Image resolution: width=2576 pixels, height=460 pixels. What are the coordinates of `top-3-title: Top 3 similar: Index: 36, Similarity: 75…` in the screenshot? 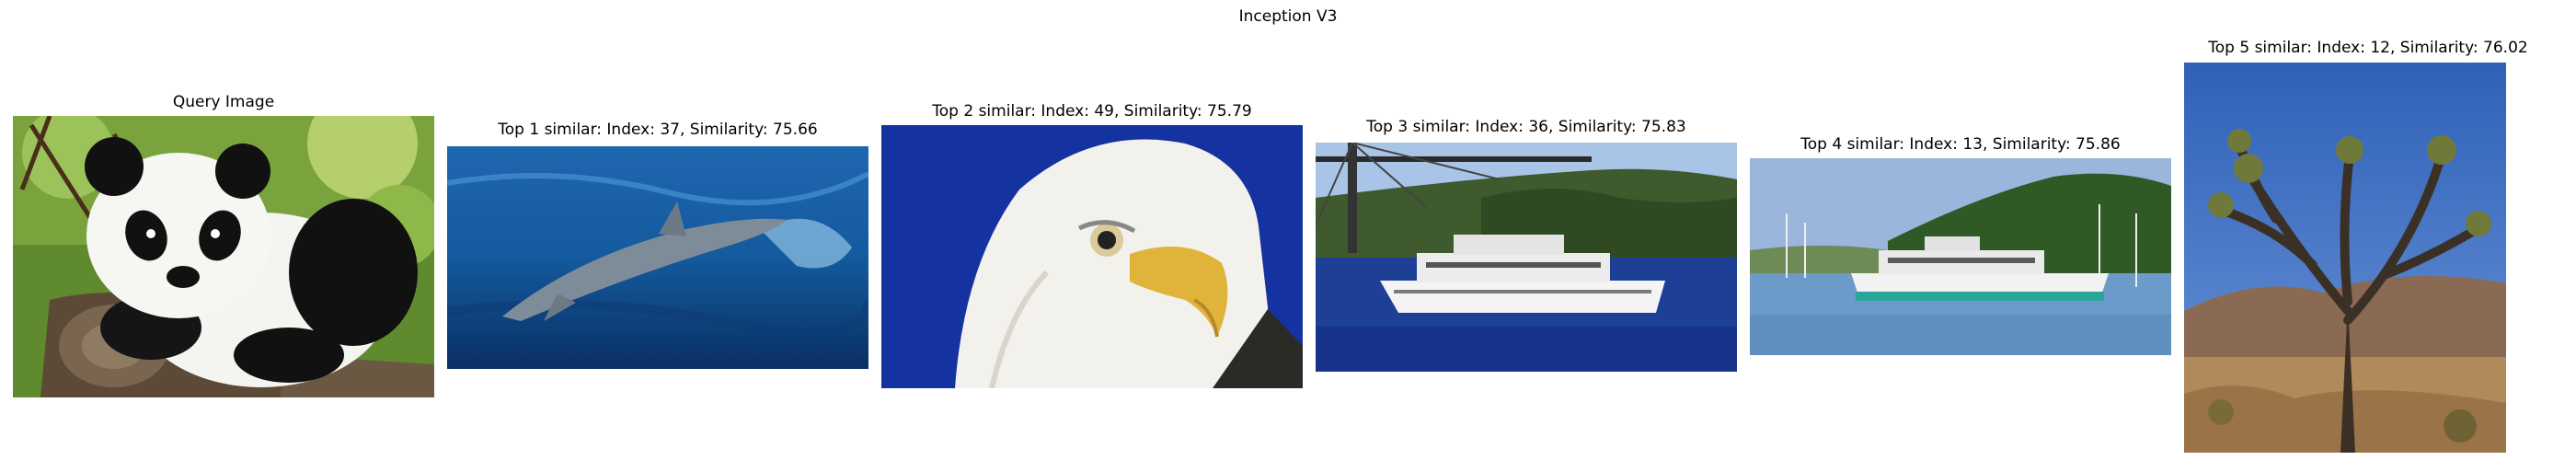 It's located at (1526, 127).